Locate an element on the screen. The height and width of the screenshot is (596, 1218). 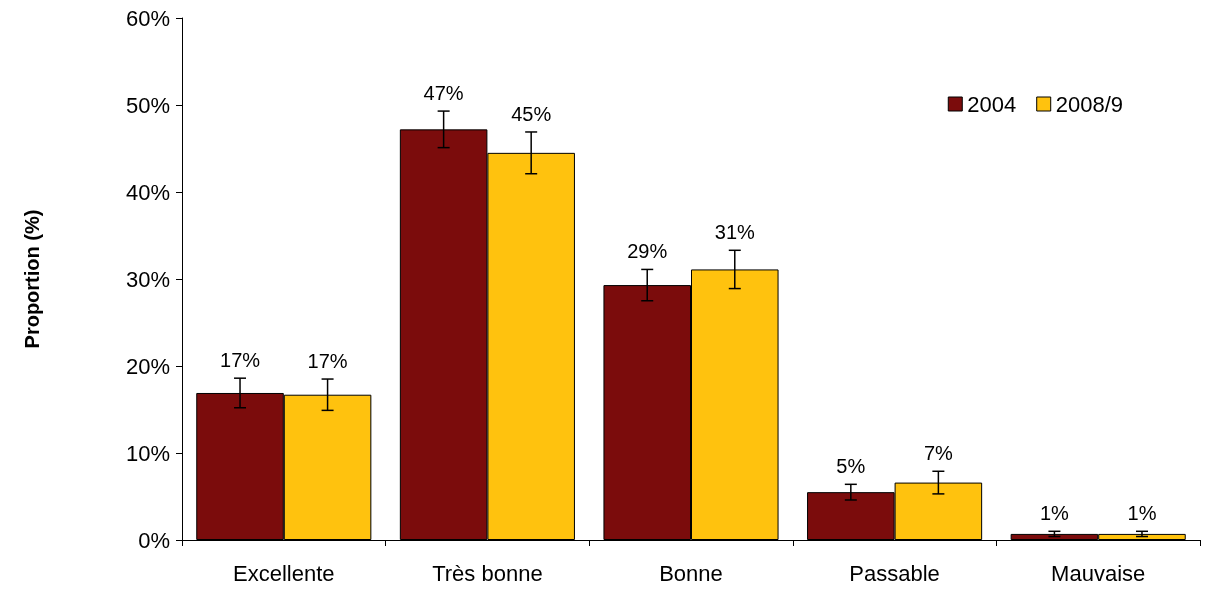
data-label: 31% is located at coordinates (734, 232).